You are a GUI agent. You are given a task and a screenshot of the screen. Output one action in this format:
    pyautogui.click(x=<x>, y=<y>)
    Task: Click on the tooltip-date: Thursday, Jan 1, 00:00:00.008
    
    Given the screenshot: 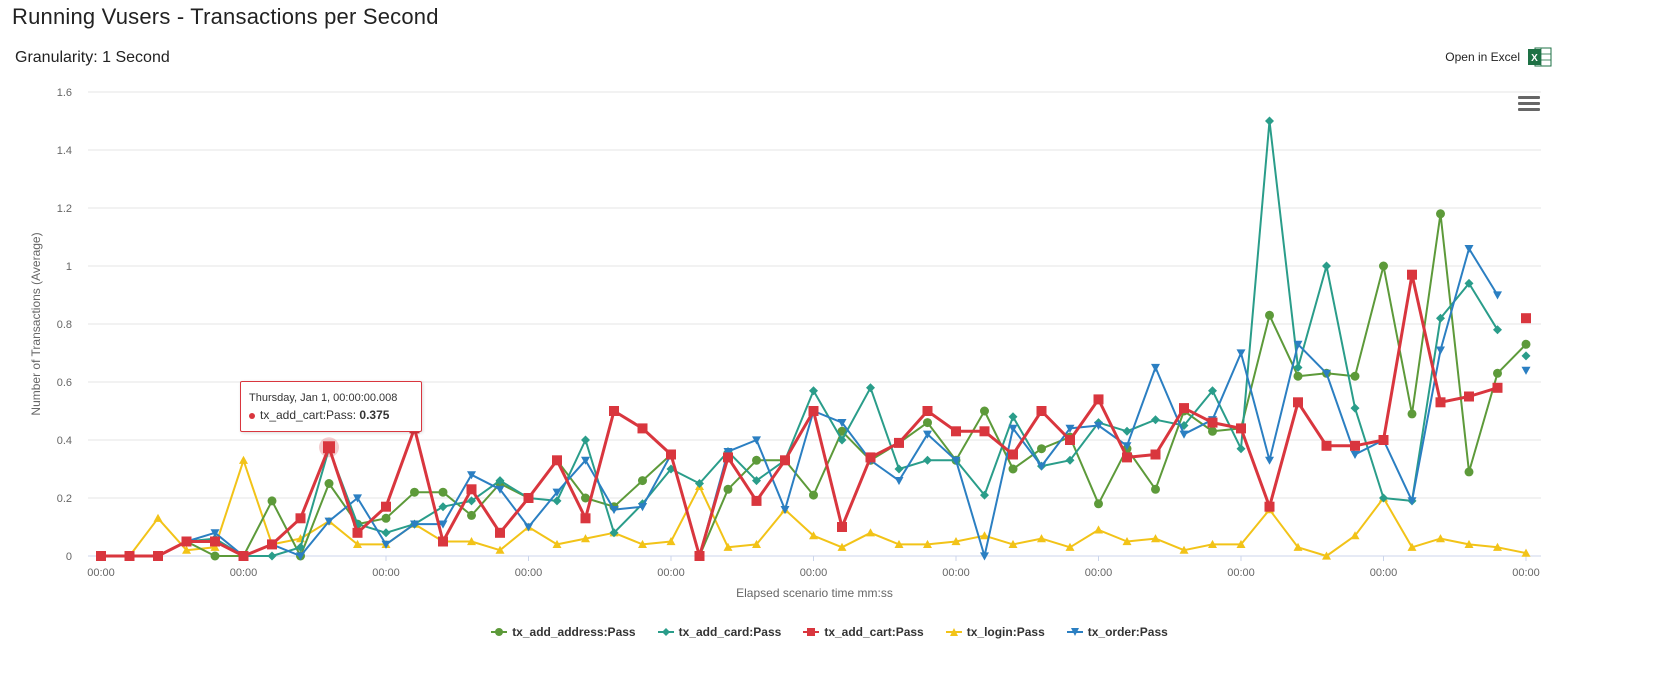 What is the action you would take?
    pyautogui.click(x=323, y=398)
    